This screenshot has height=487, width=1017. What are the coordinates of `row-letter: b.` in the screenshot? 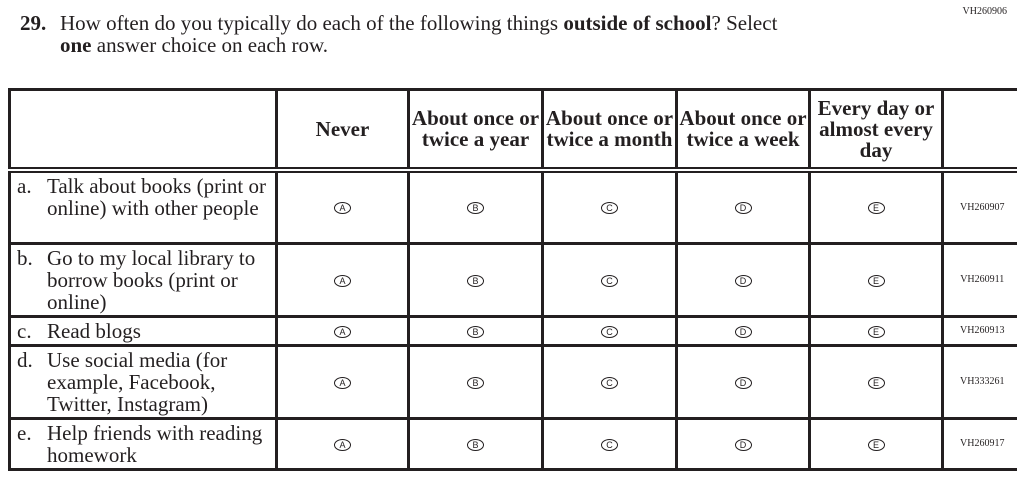 It's located at (25, 257).